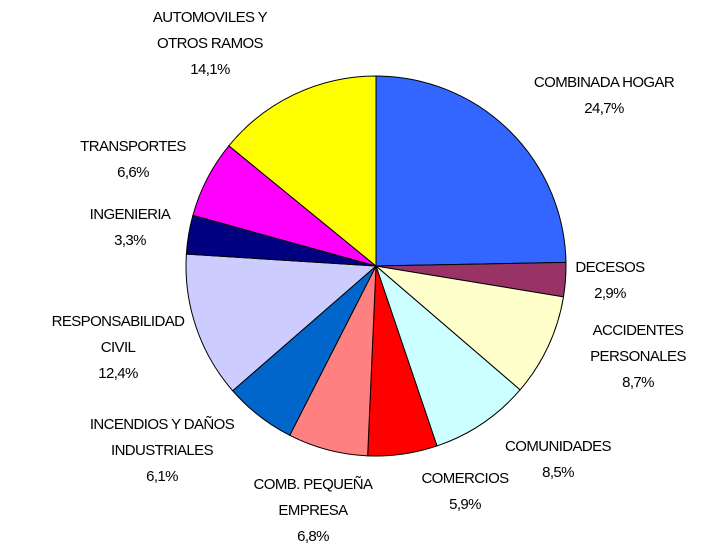  I want to click on category-label: RESPONSABILIDAD CIVIL, so click(118, 334).